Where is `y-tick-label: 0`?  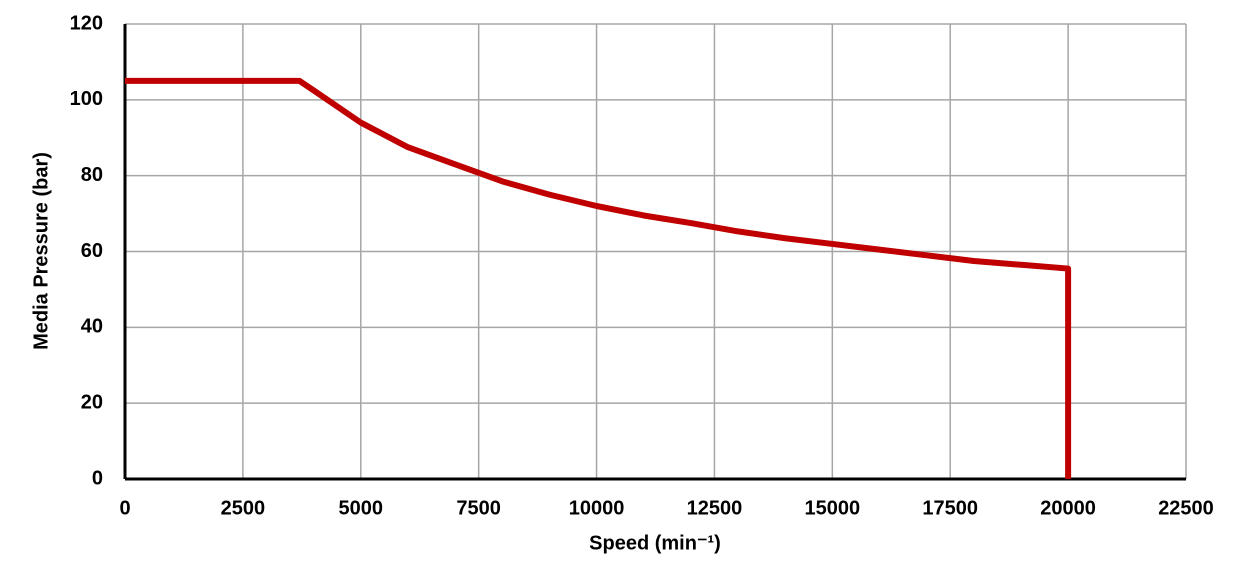 y-tick-label: 0 is located at coordinates (97, 478).